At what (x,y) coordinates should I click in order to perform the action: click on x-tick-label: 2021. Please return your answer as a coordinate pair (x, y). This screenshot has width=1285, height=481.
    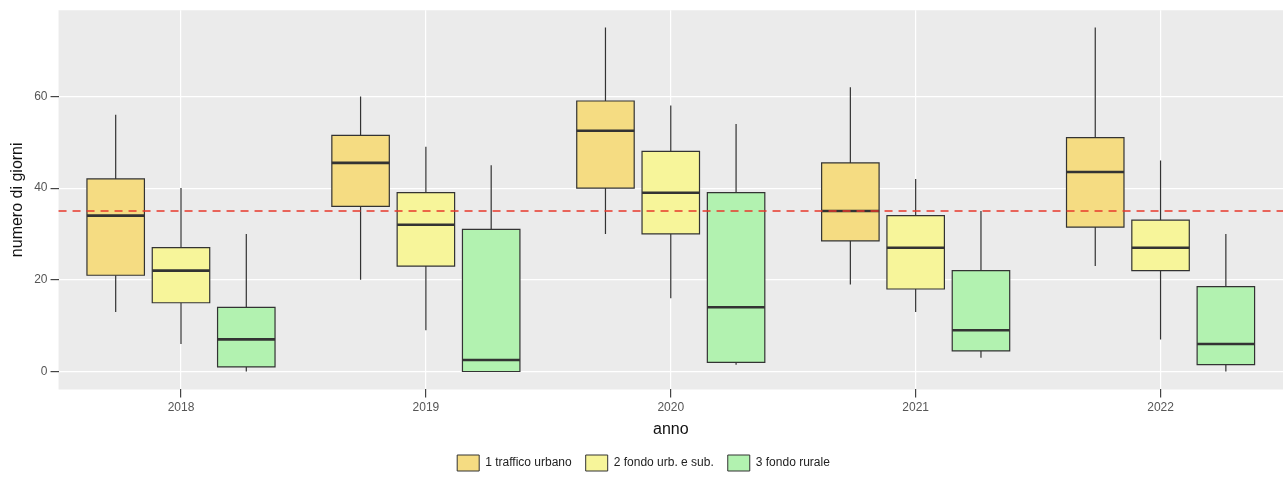
    Looking at the image, I should click on (916, 406).